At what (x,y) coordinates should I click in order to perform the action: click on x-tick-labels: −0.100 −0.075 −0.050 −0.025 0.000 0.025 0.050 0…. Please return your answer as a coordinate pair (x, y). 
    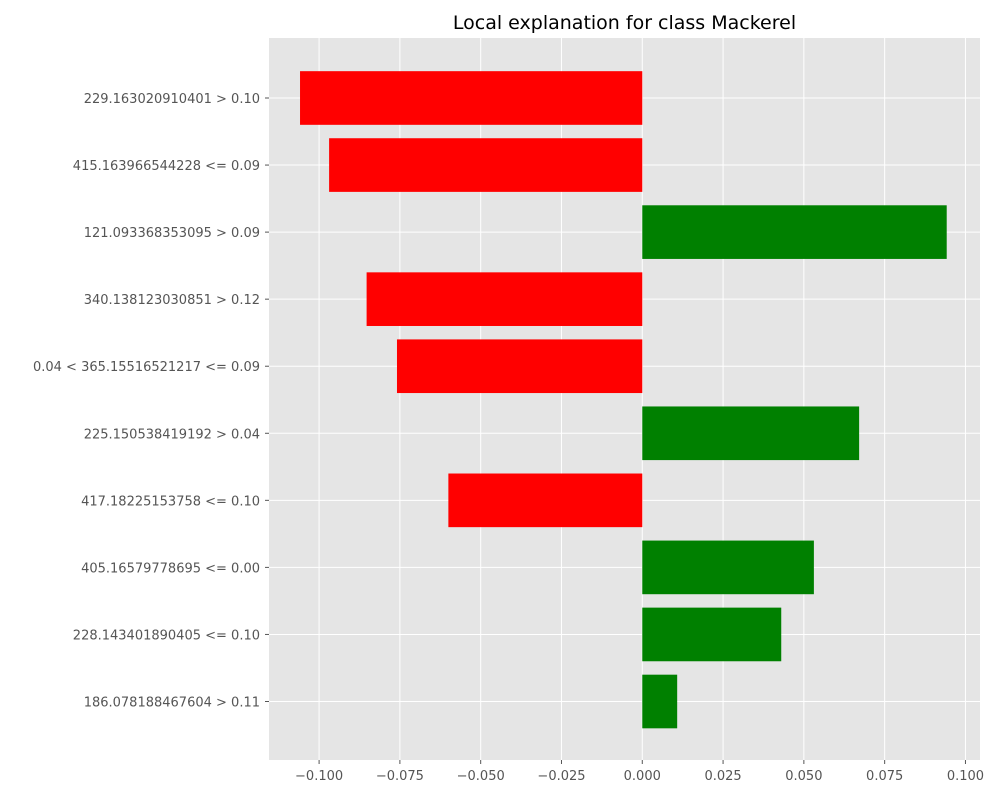
    Looking at the image, I should click on (639, 776).